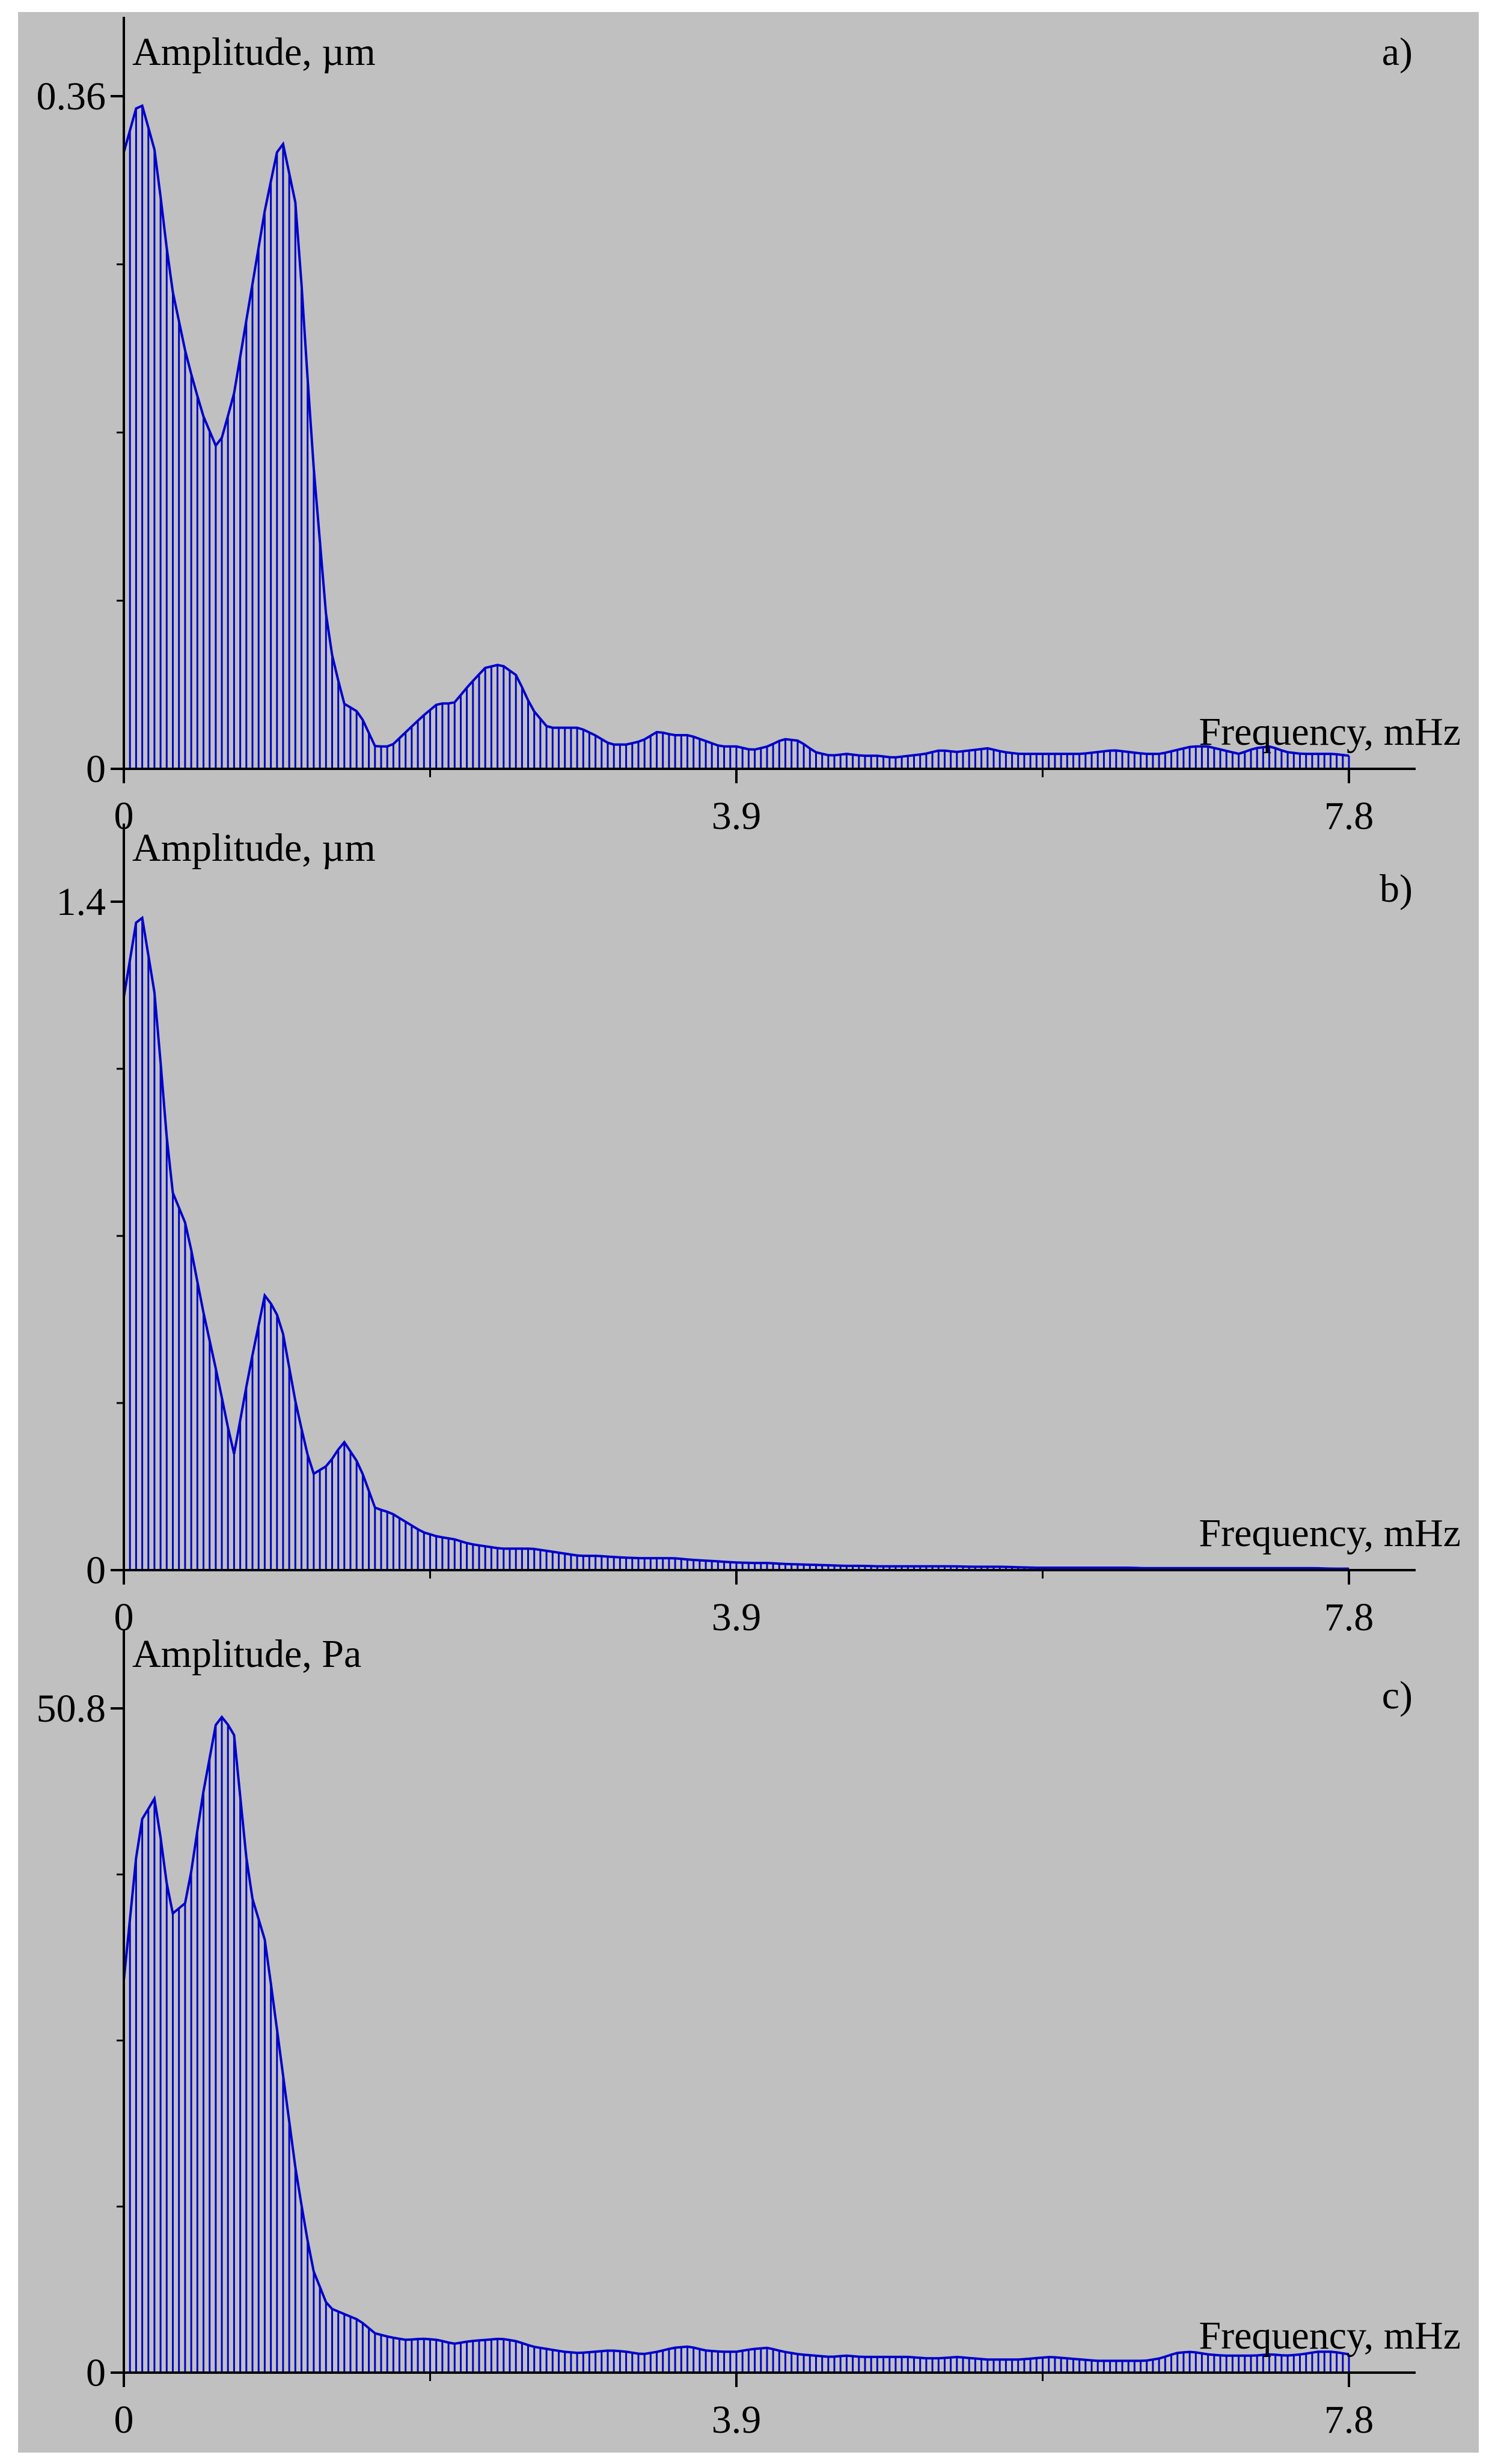  I want to click on y-tick-label-max: 0.36, so click(71, 96).